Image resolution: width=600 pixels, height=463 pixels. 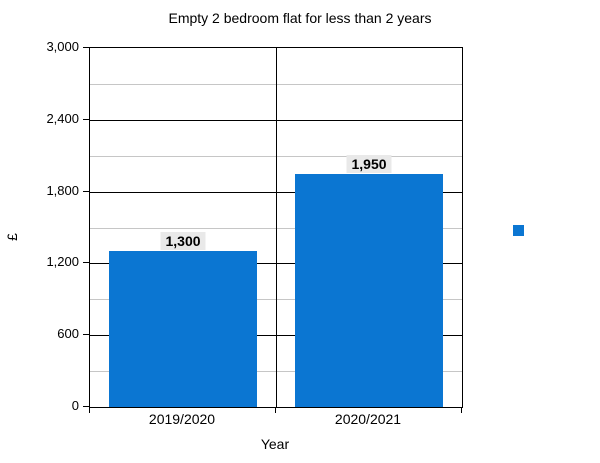 I want to click on x-axis-title: Year, so click(x=275, y=444).